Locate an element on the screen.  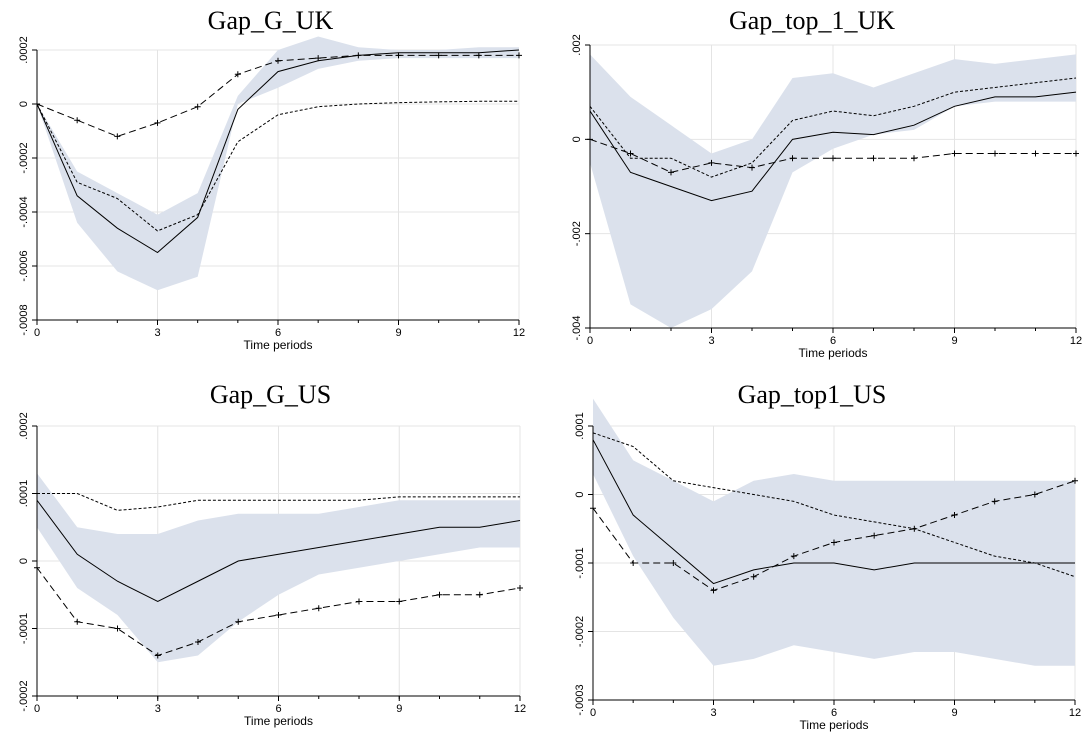
confidence-band is located at coordinates (278, 568).